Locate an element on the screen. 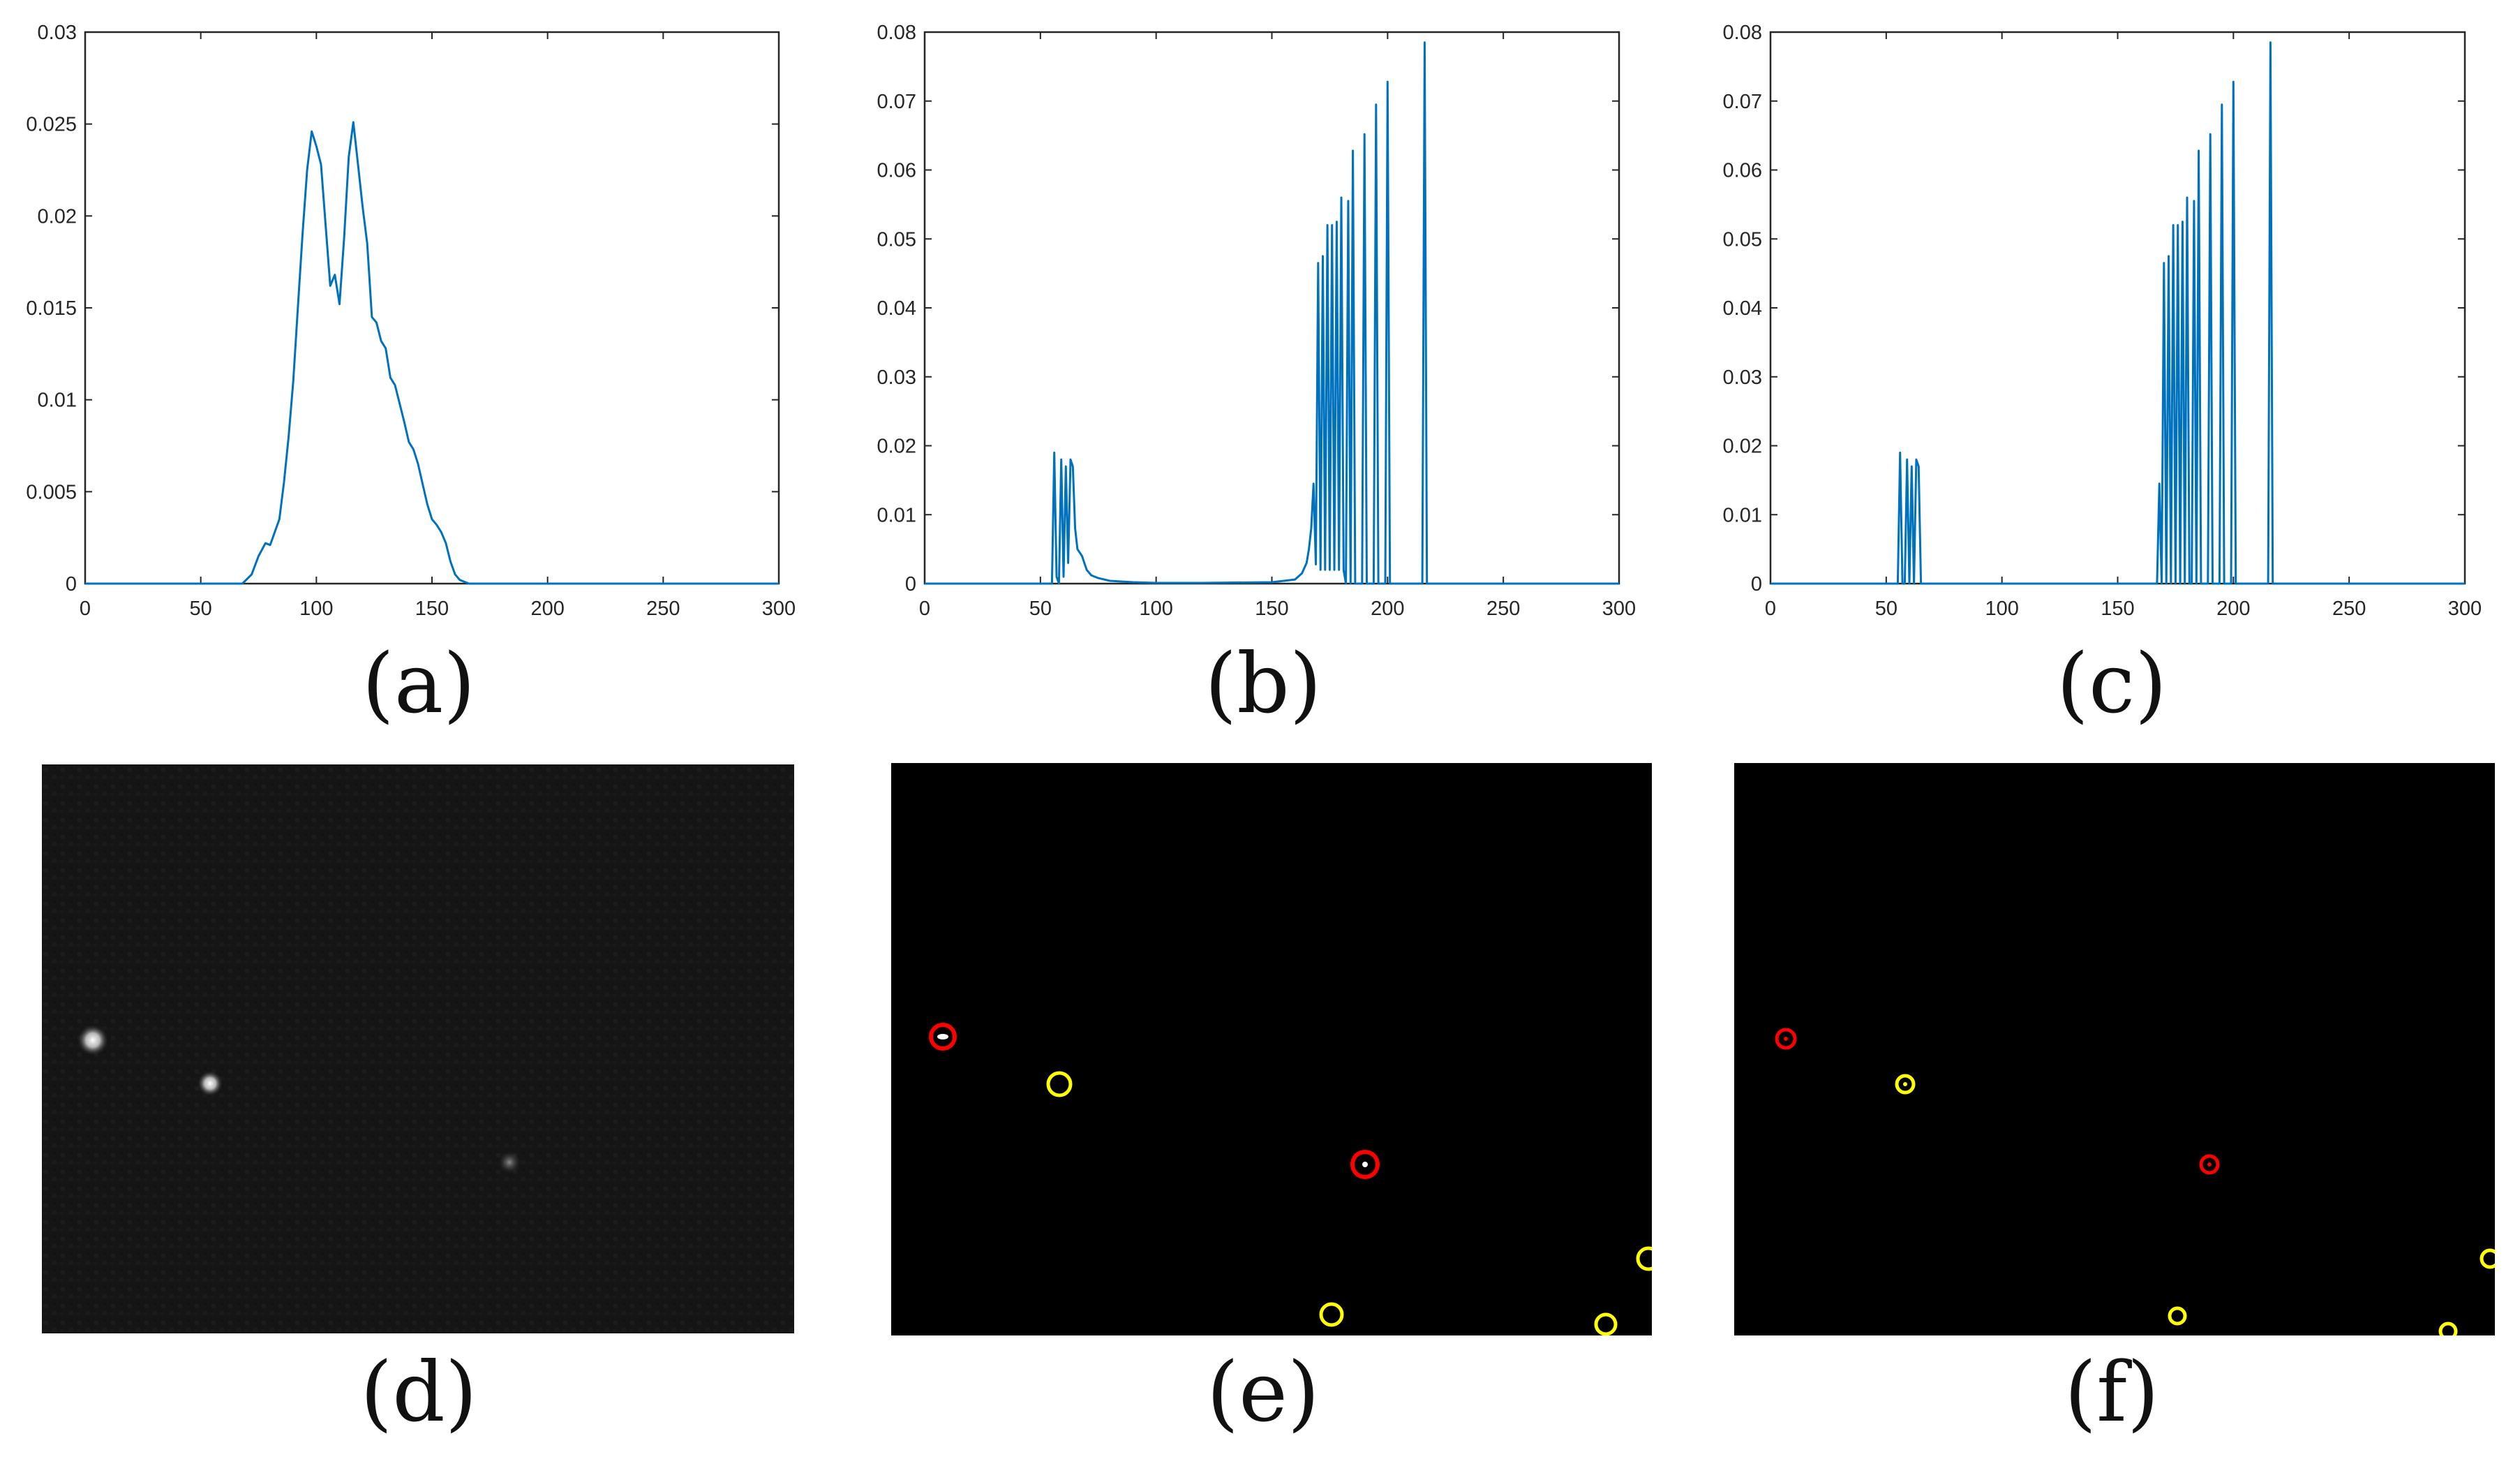 The width and height of the screenshot is (2520, 1473). panel-label-c: (c) is located at coordinates (2112, 684).